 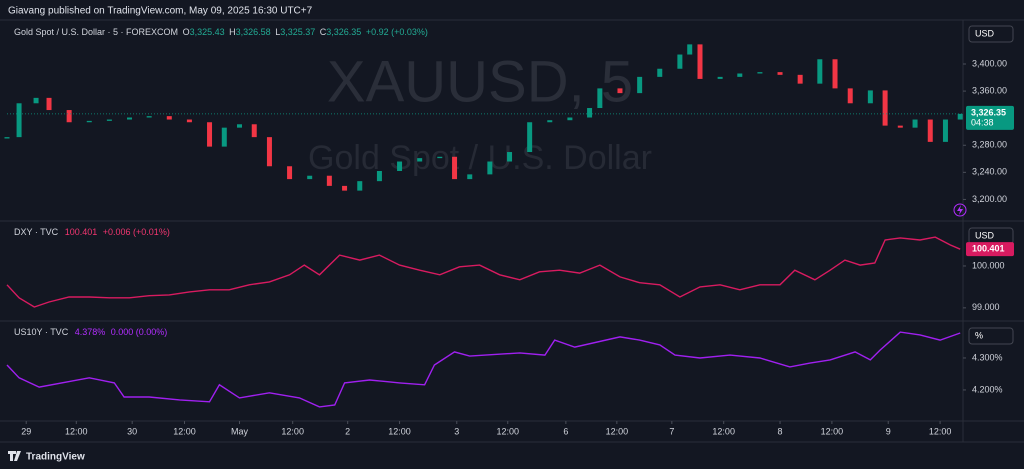 What do you see at coordinates (888, 431) in the screenshot?
I see `x-tick-label: 9` at bounding box center [888, 431].